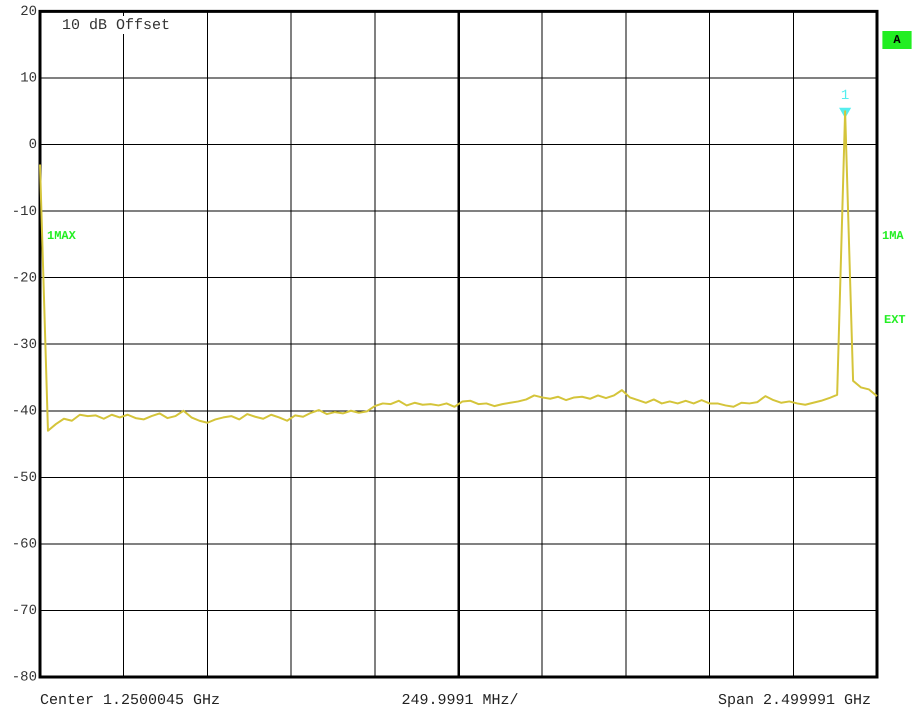 This screenshot has height=712, width=913. What do you see at coordinates (897, 40) in the screenshot?
I see `text: A` at bounding box center [897, 40].